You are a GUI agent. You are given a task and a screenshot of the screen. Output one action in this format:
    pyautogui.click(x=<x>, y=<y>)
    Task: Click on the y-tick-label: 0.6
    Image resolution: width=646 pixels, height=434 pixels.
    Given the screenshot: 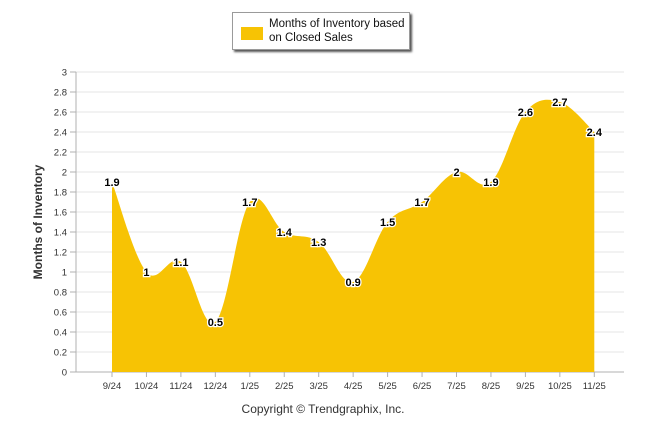 What is the action you would take?
    pyautogui.click(x=60, y=313)
    